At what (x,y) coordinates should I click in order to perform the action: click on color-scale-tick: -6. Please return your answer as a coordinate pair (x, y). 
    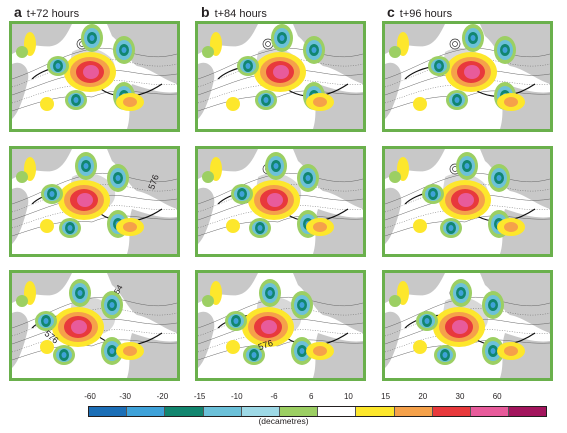
    Looking at the image, I should click on (274, 396).